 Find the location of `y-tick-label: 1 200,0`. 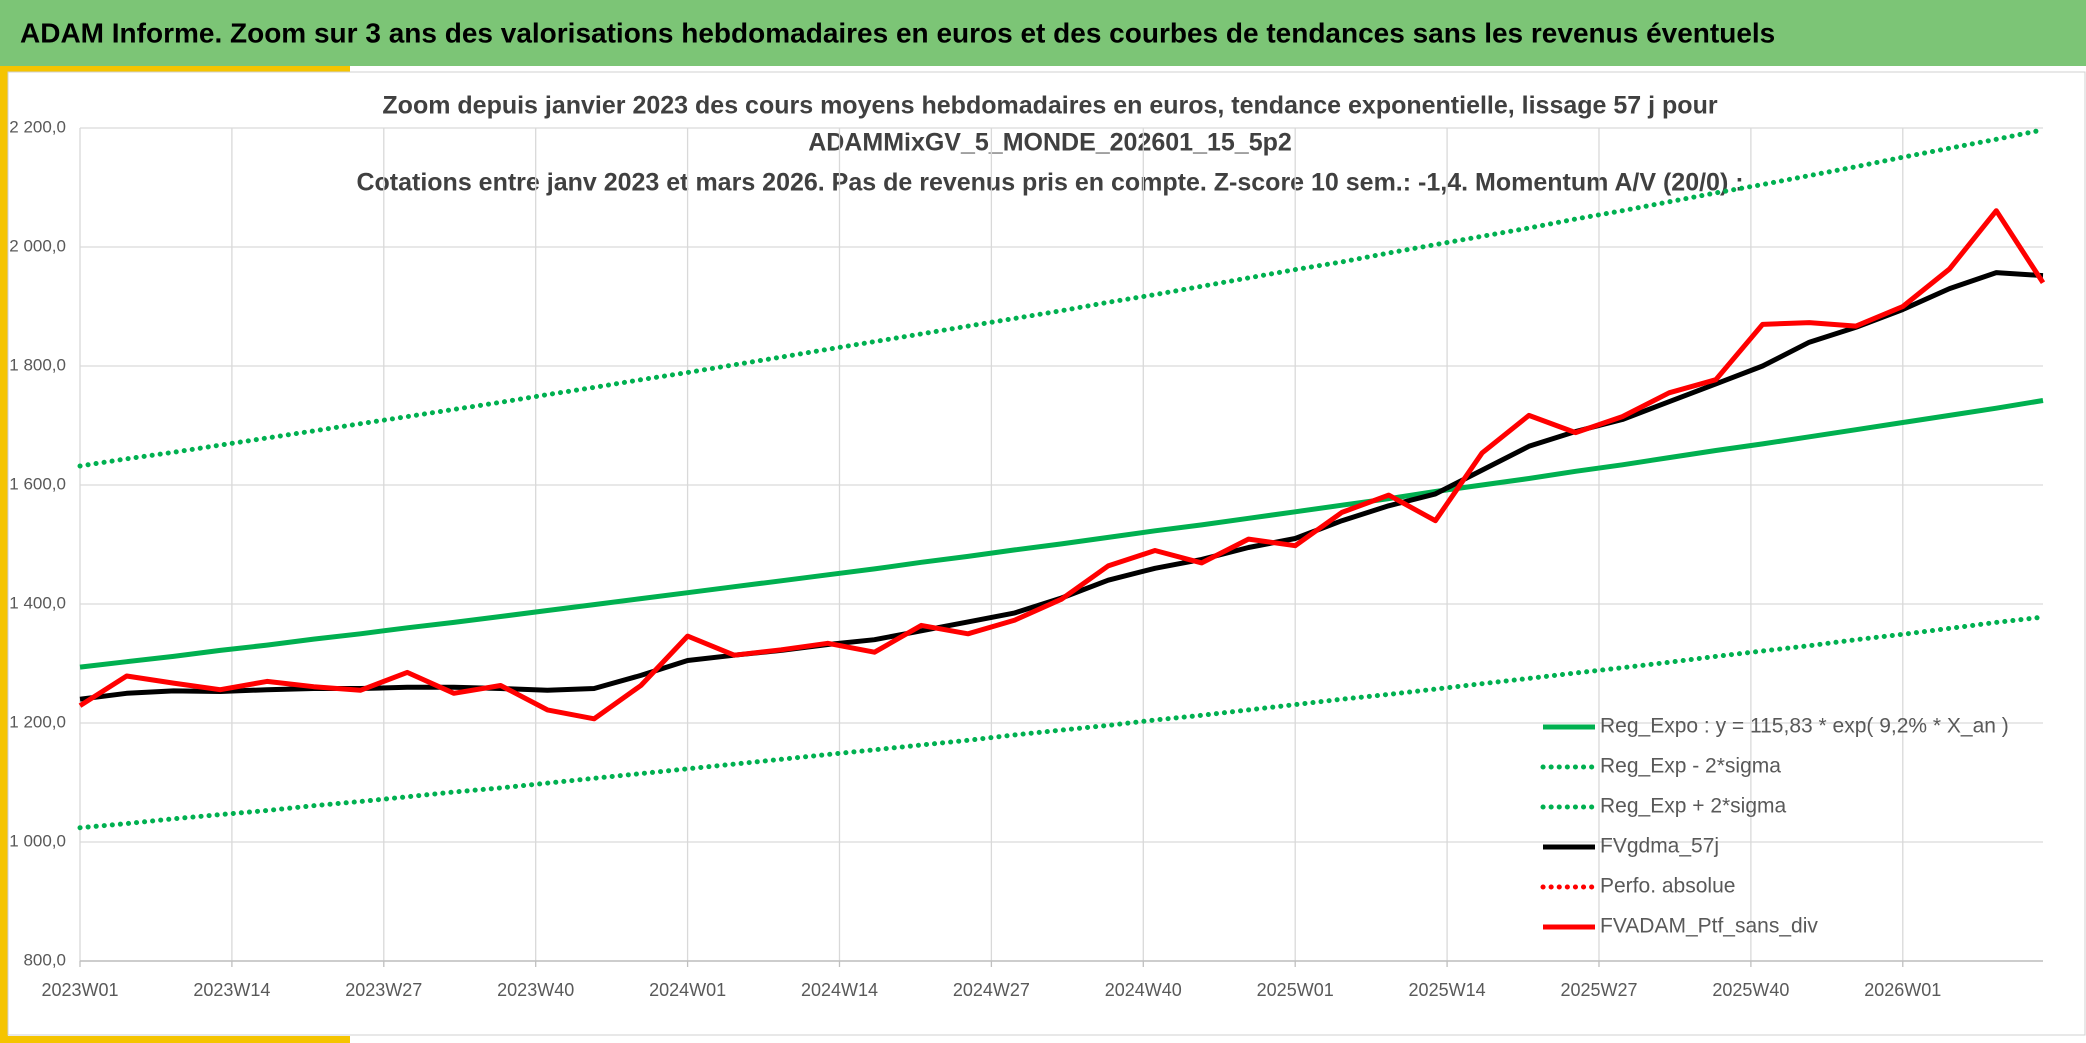

y-tick-label: 1 200,0 is located at coordinates (37, 721).